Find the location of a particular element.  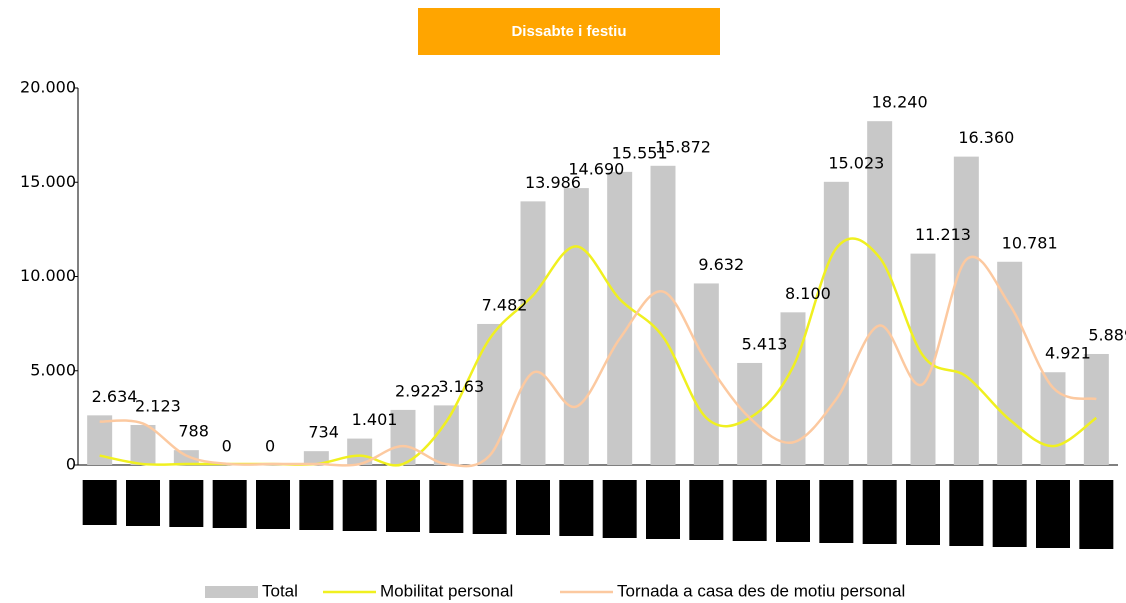

data-label: 15.872 is located at coordinates (683, 146).